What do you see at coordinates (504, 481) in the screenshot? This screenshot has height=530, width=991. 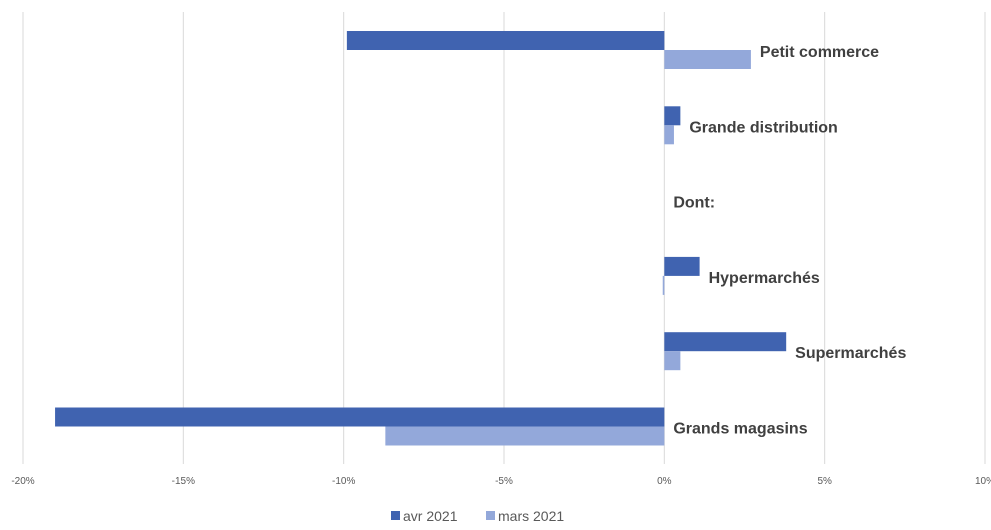 I see `x-tick-label: -5%` at bounding box center [504, 481].